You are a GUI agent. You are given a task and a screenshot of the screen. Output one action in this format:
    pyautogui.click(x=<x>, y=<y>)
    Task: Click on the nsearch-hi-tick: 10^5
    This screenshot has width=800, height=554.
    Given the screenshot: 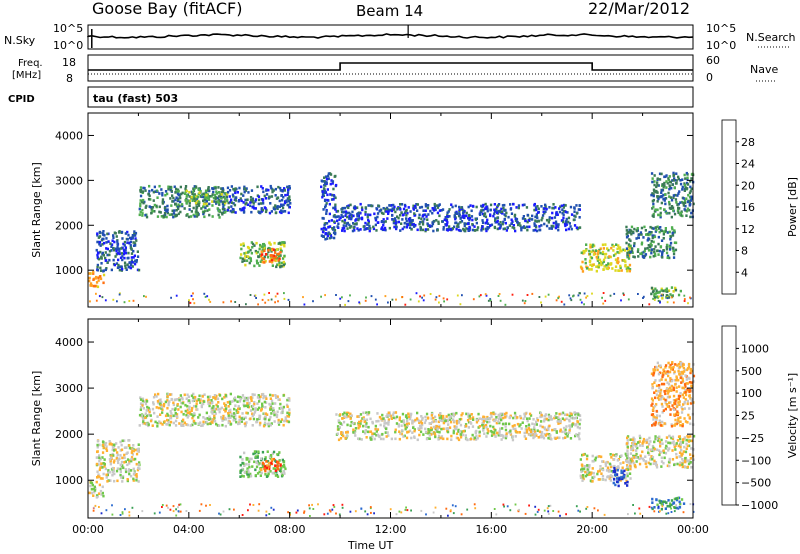 What is the action you would take?
    pyautogui.click(x=721, y=28)
    